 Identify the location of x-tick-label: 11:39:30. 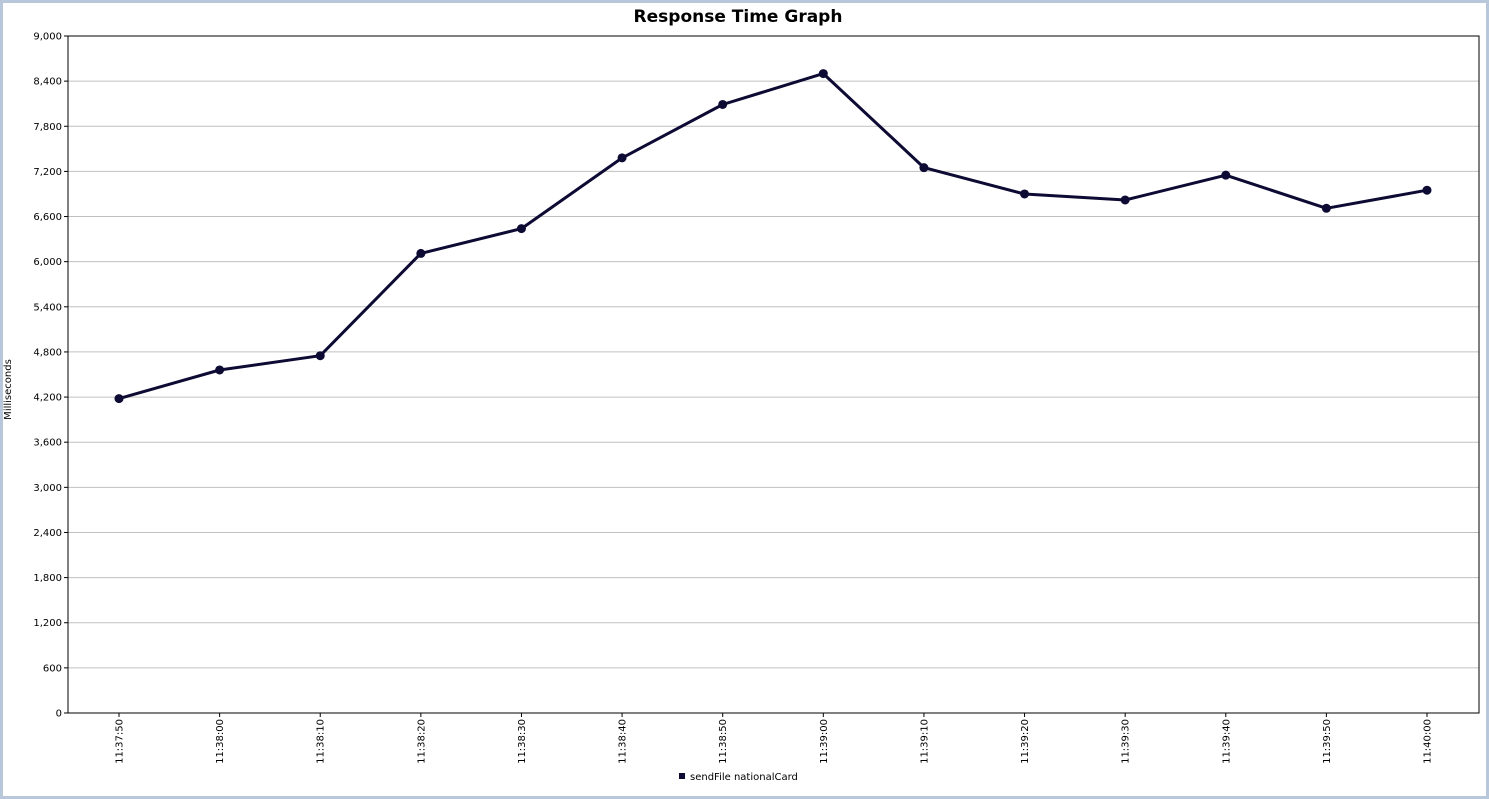
(1126, 741).